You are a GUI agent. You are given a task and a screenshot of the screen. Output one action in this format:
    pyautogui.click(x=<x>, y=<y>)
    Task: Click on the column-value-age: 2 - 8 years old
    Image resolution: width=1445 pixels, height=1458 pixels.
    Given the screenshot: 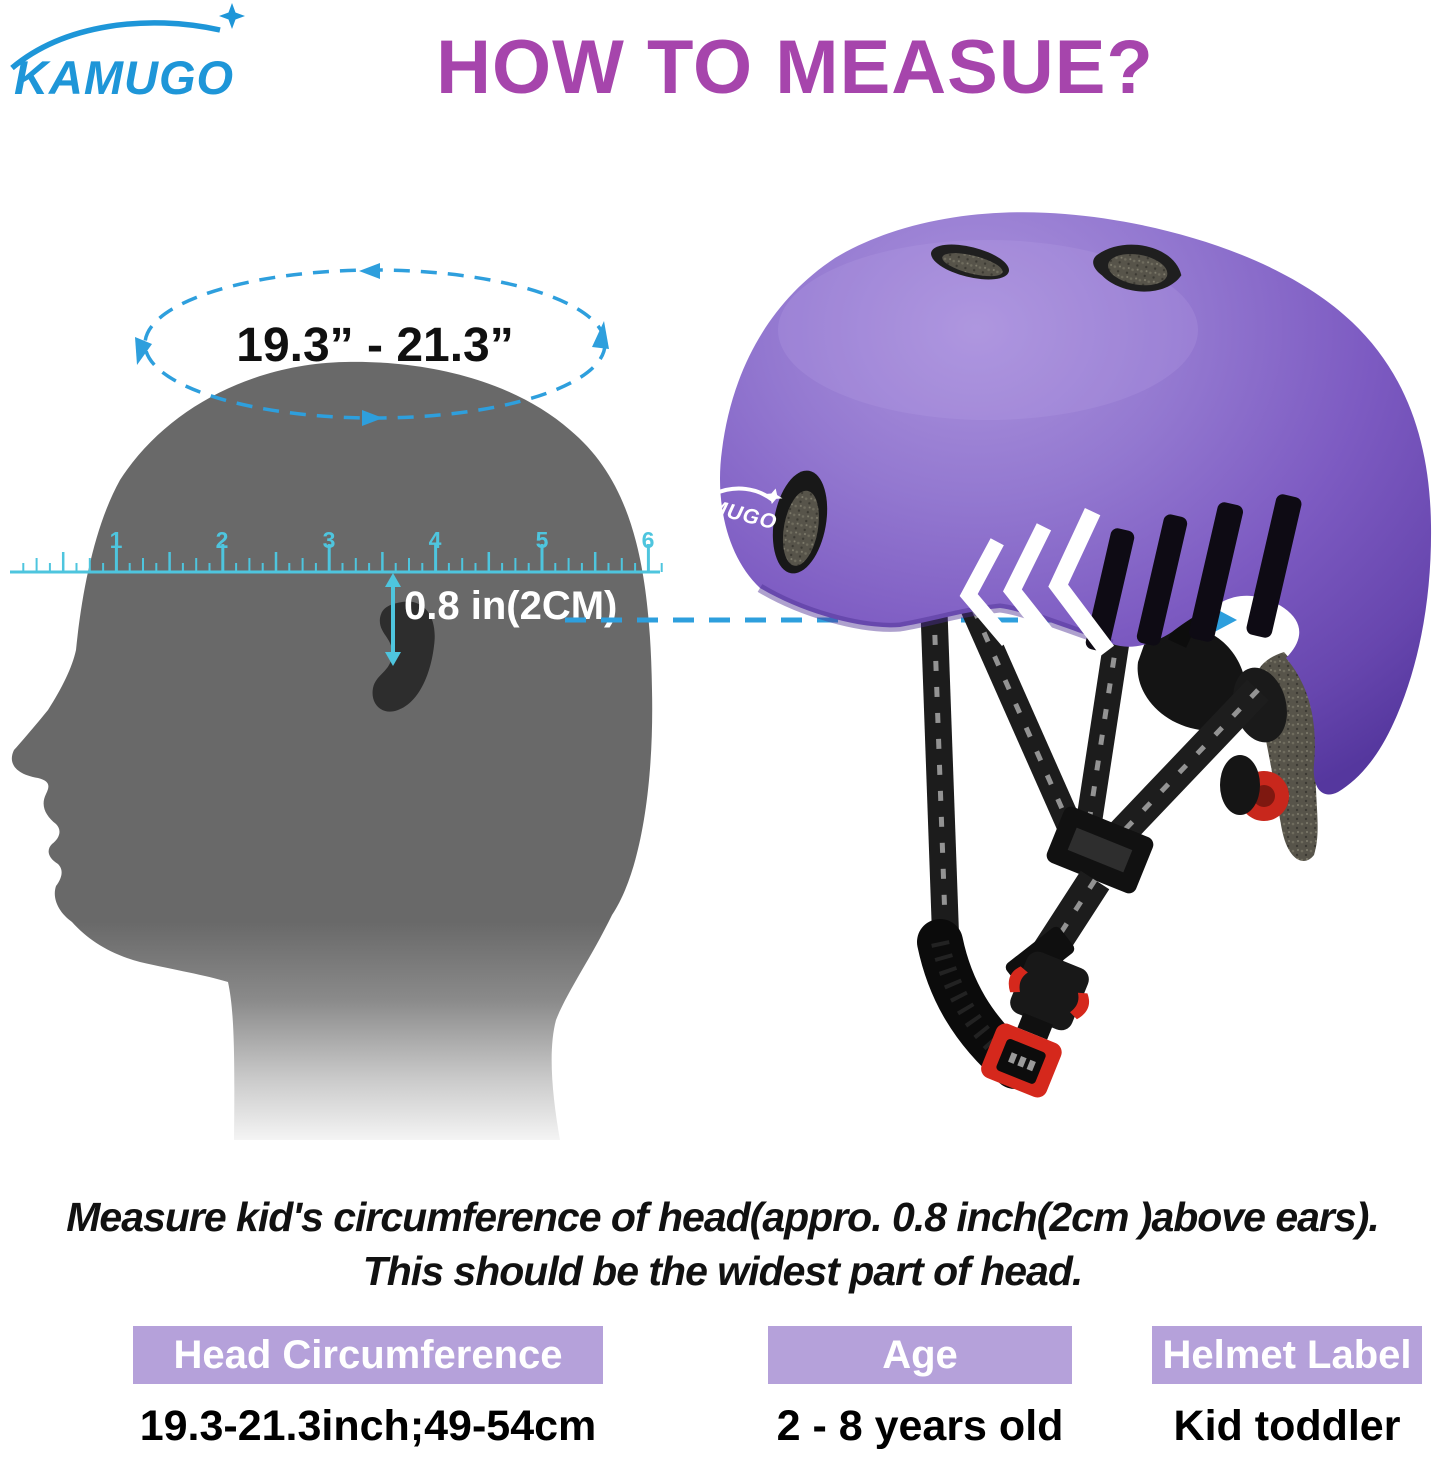 What is the action you would take?
    pyautogui.click(x=920, y=1426)
    